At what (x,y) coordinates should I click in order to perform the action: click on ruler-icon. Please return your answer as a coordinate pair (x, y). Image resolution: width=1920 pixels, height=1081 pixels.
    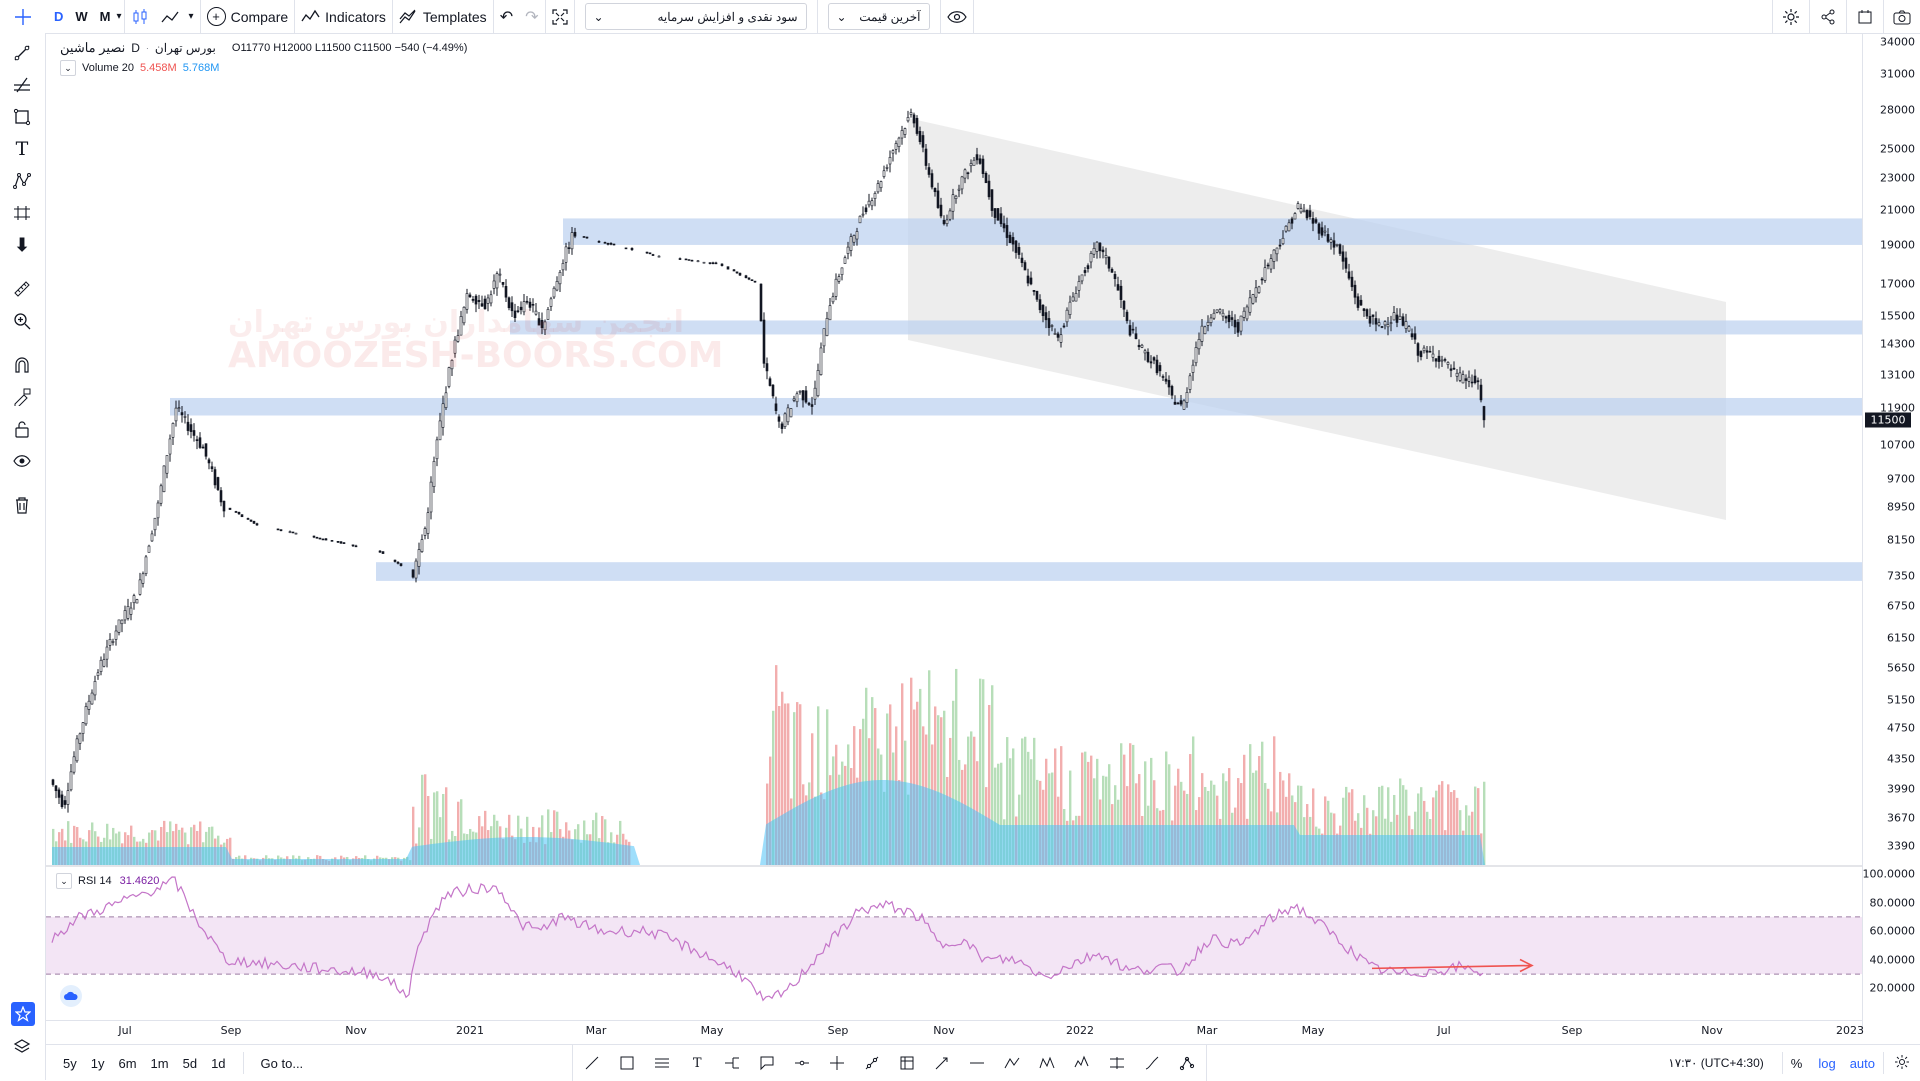
    Looking at the image, I should click on (22, 289).